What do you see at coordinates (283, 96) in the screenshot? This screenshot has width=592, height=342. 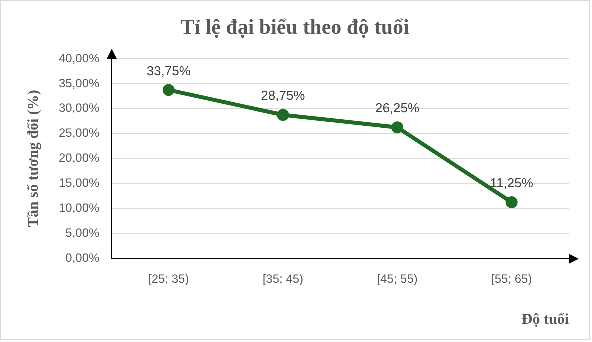 I see `data-label: 28,75%` at bounding box center [283, 96].